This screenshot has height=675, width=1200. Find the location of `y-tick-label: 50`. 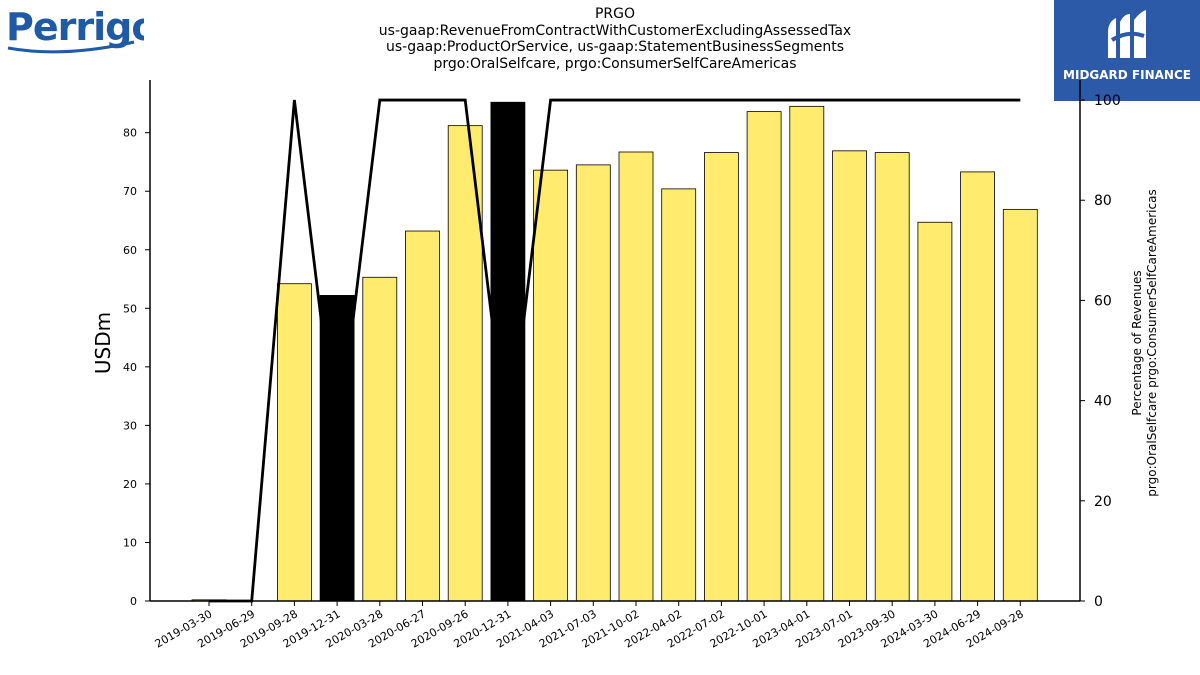

y-tick-label: 50 is located at coordinates (130, 308).